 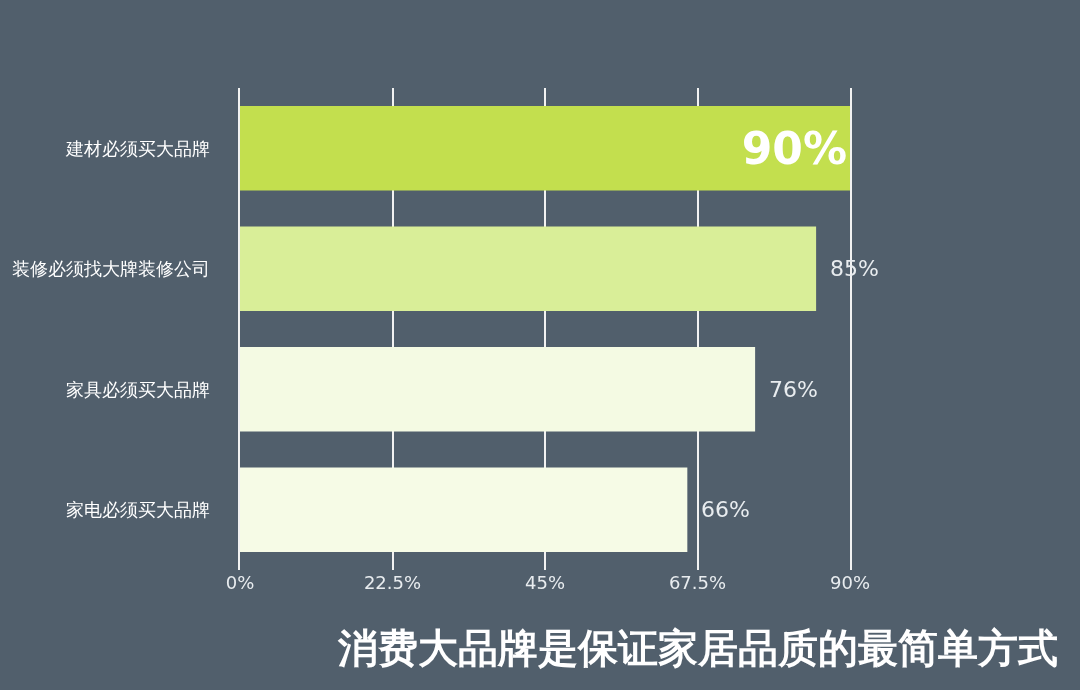 I want to click on text: 消费大品牌是保证家居品质的最简单方式, so click(x=698, y=648).